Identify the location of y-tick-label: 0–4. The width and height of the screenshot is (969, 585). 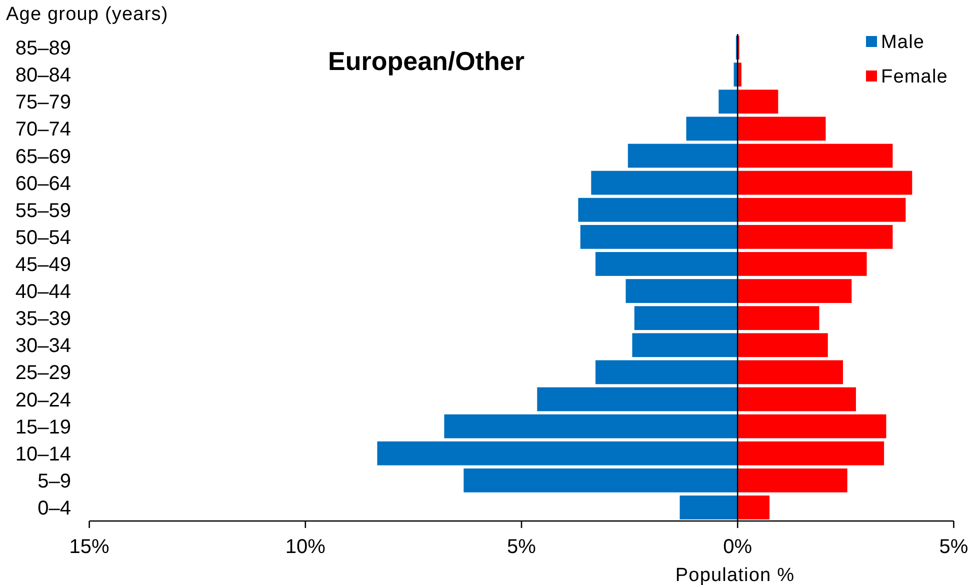
(54, 508).